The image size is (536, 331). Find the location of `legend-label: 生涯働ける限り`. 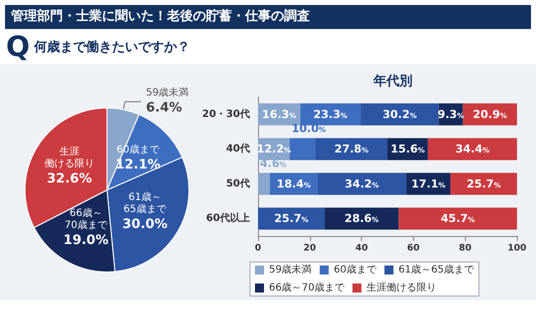

legend-label: 生涯働ける限り is located at coordinates (401, 288).